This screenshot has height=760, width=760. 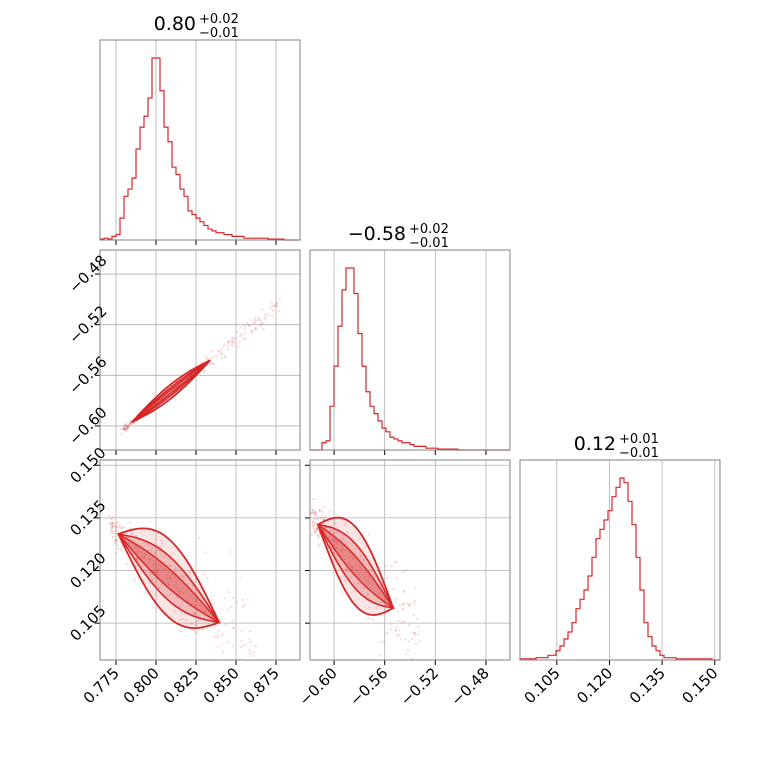 I want to click on panel-title-0: 0.80 +0.02−0.01, so click(x=196, y=26).